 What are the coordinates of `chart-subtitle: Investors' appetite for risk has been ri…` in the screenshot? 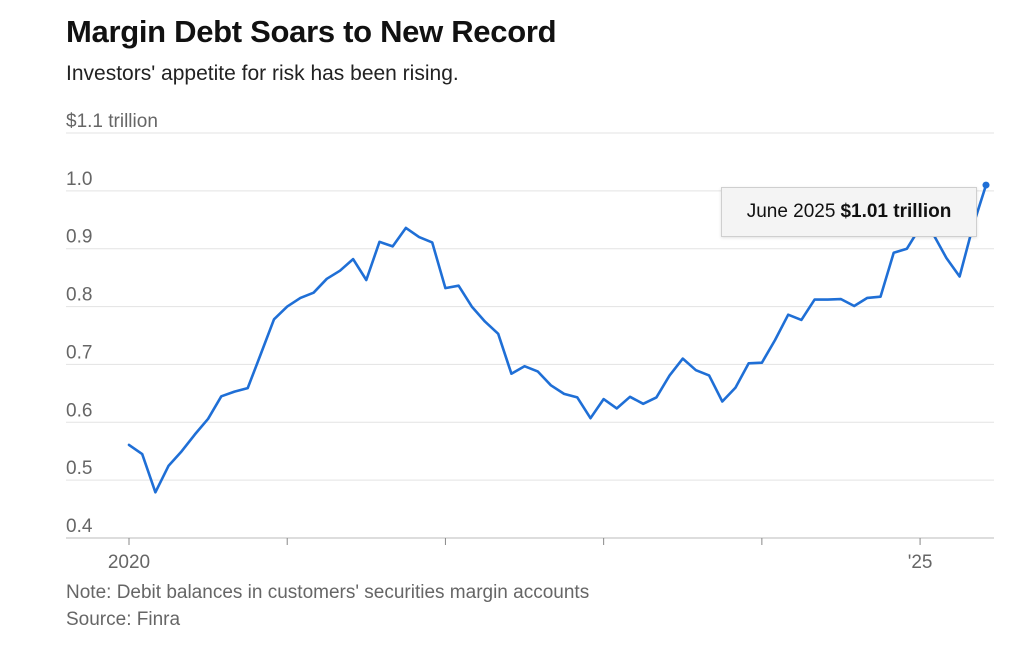 It's located at (262, 73).